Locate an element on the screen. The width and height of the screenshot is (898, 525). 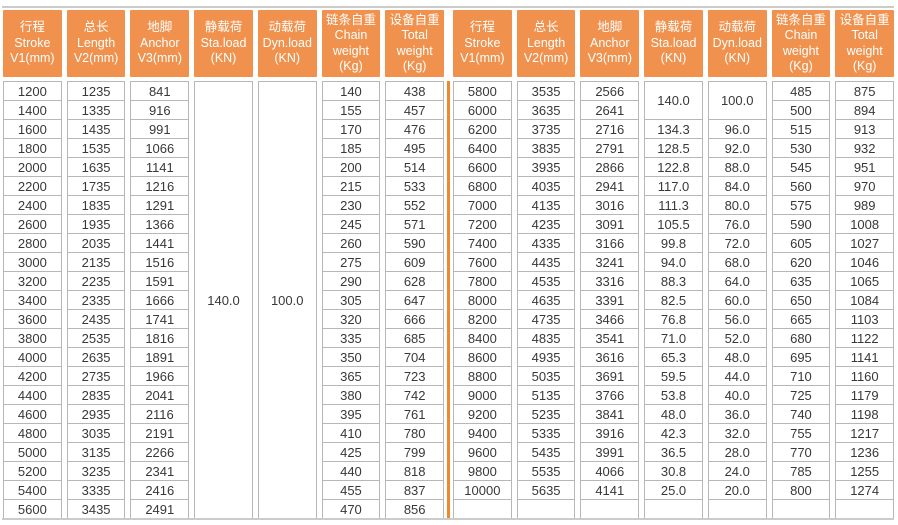
cell-total_weight: 571 is located at coordinates (415, 223).